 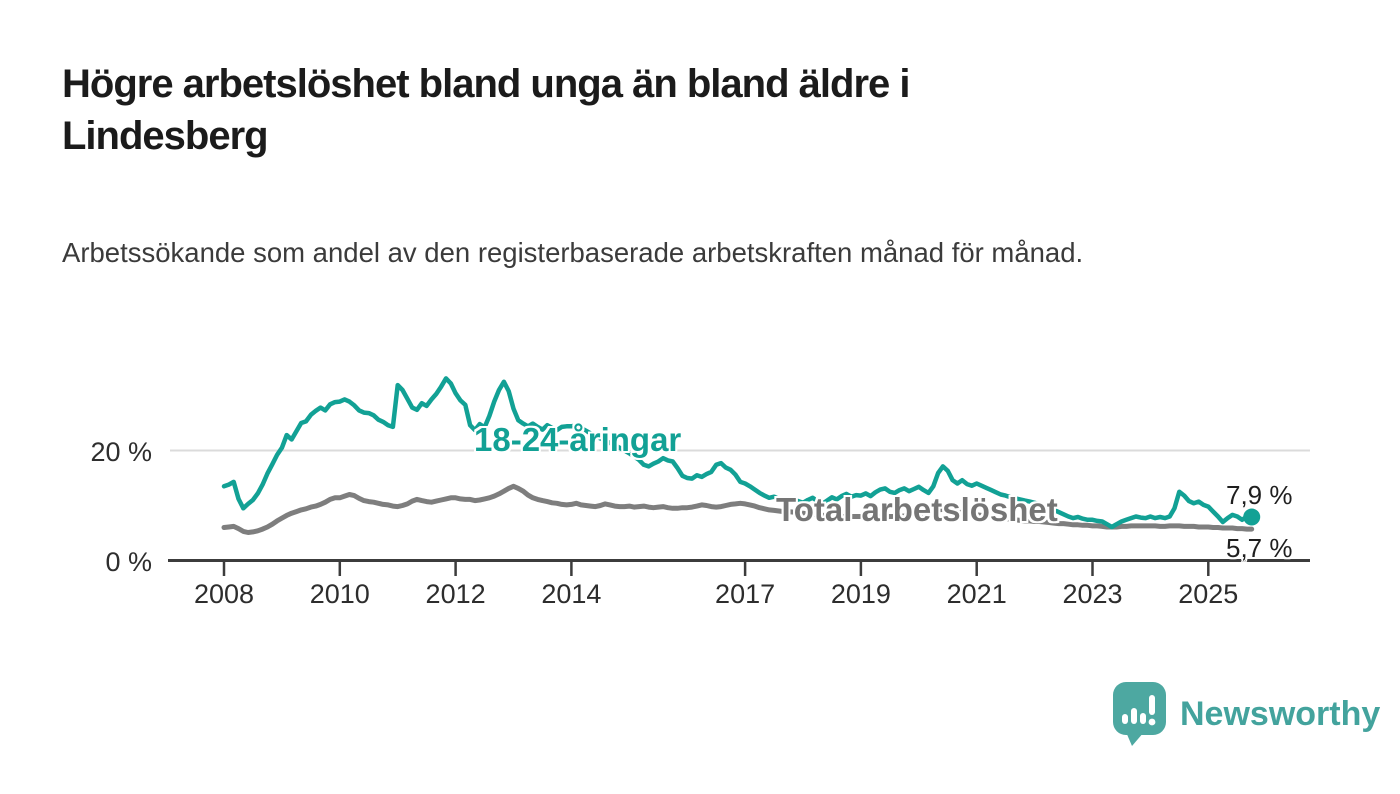 What do you see at coordinates (455, 594) in the screenshot?
I see `x-axis-label: 2012` at bounding box center [455, 594].